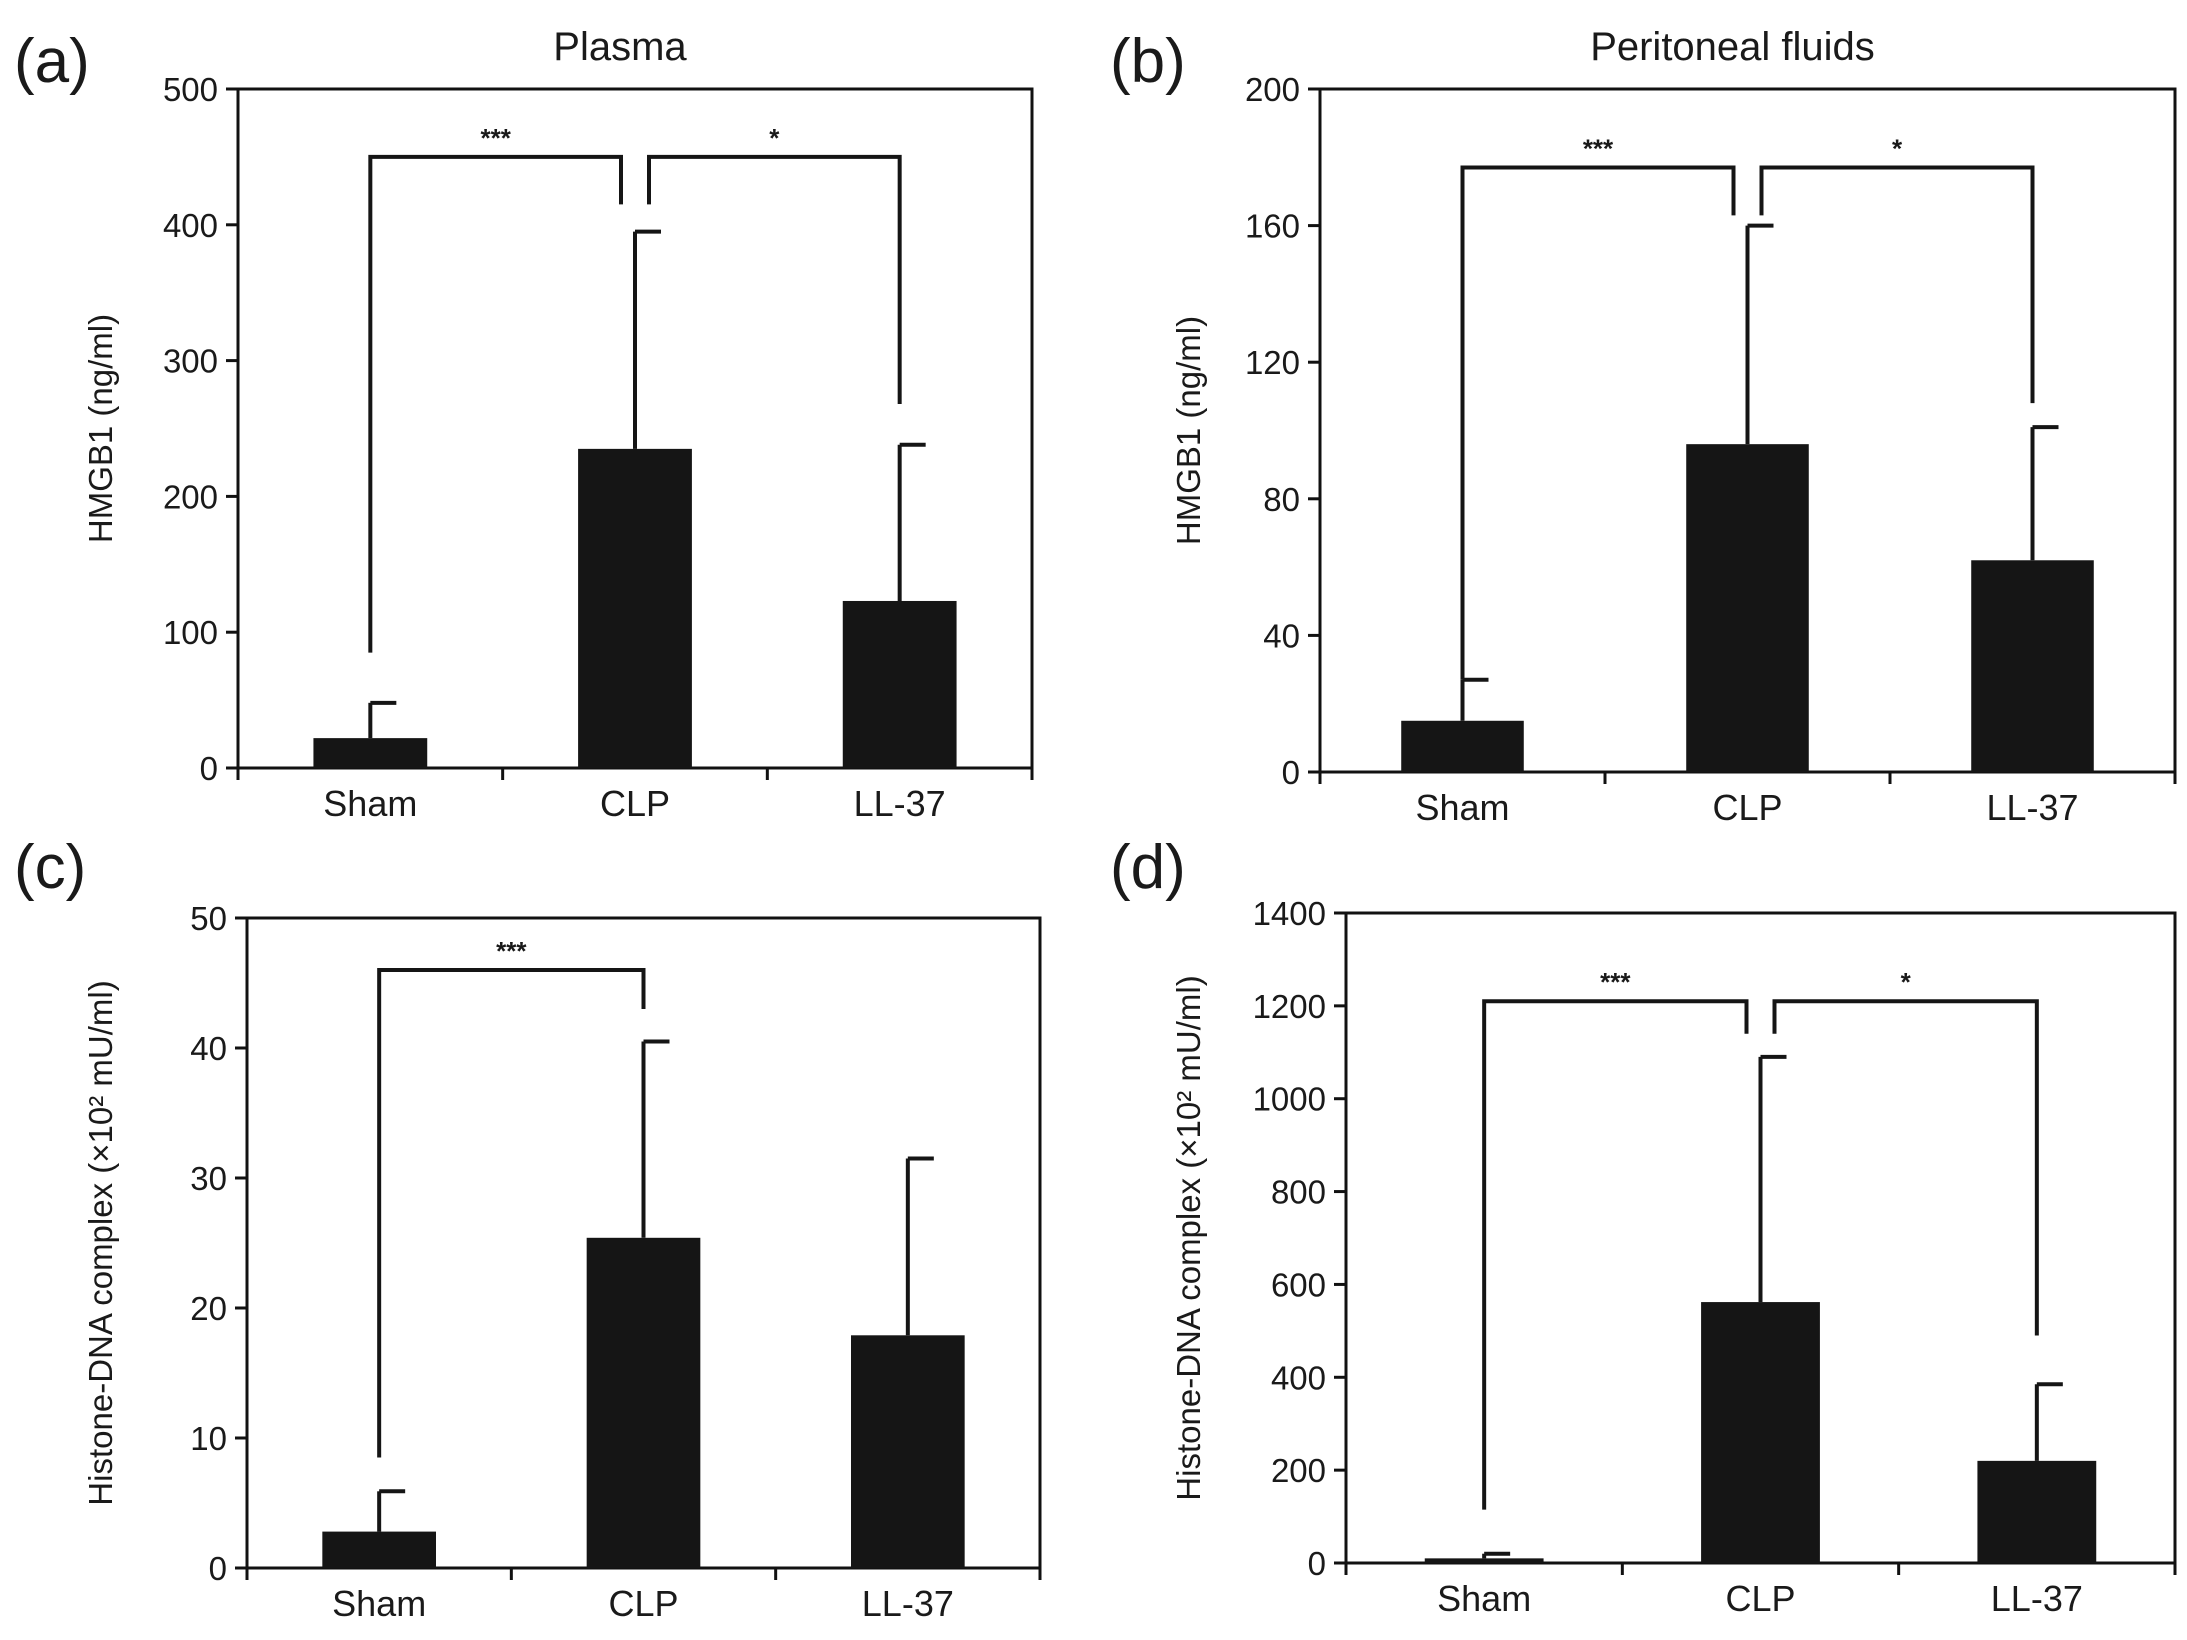 The width and height of the screenshot is (2187, 1640). I want to click on y-tick-label: 80, so click(1281, 499).